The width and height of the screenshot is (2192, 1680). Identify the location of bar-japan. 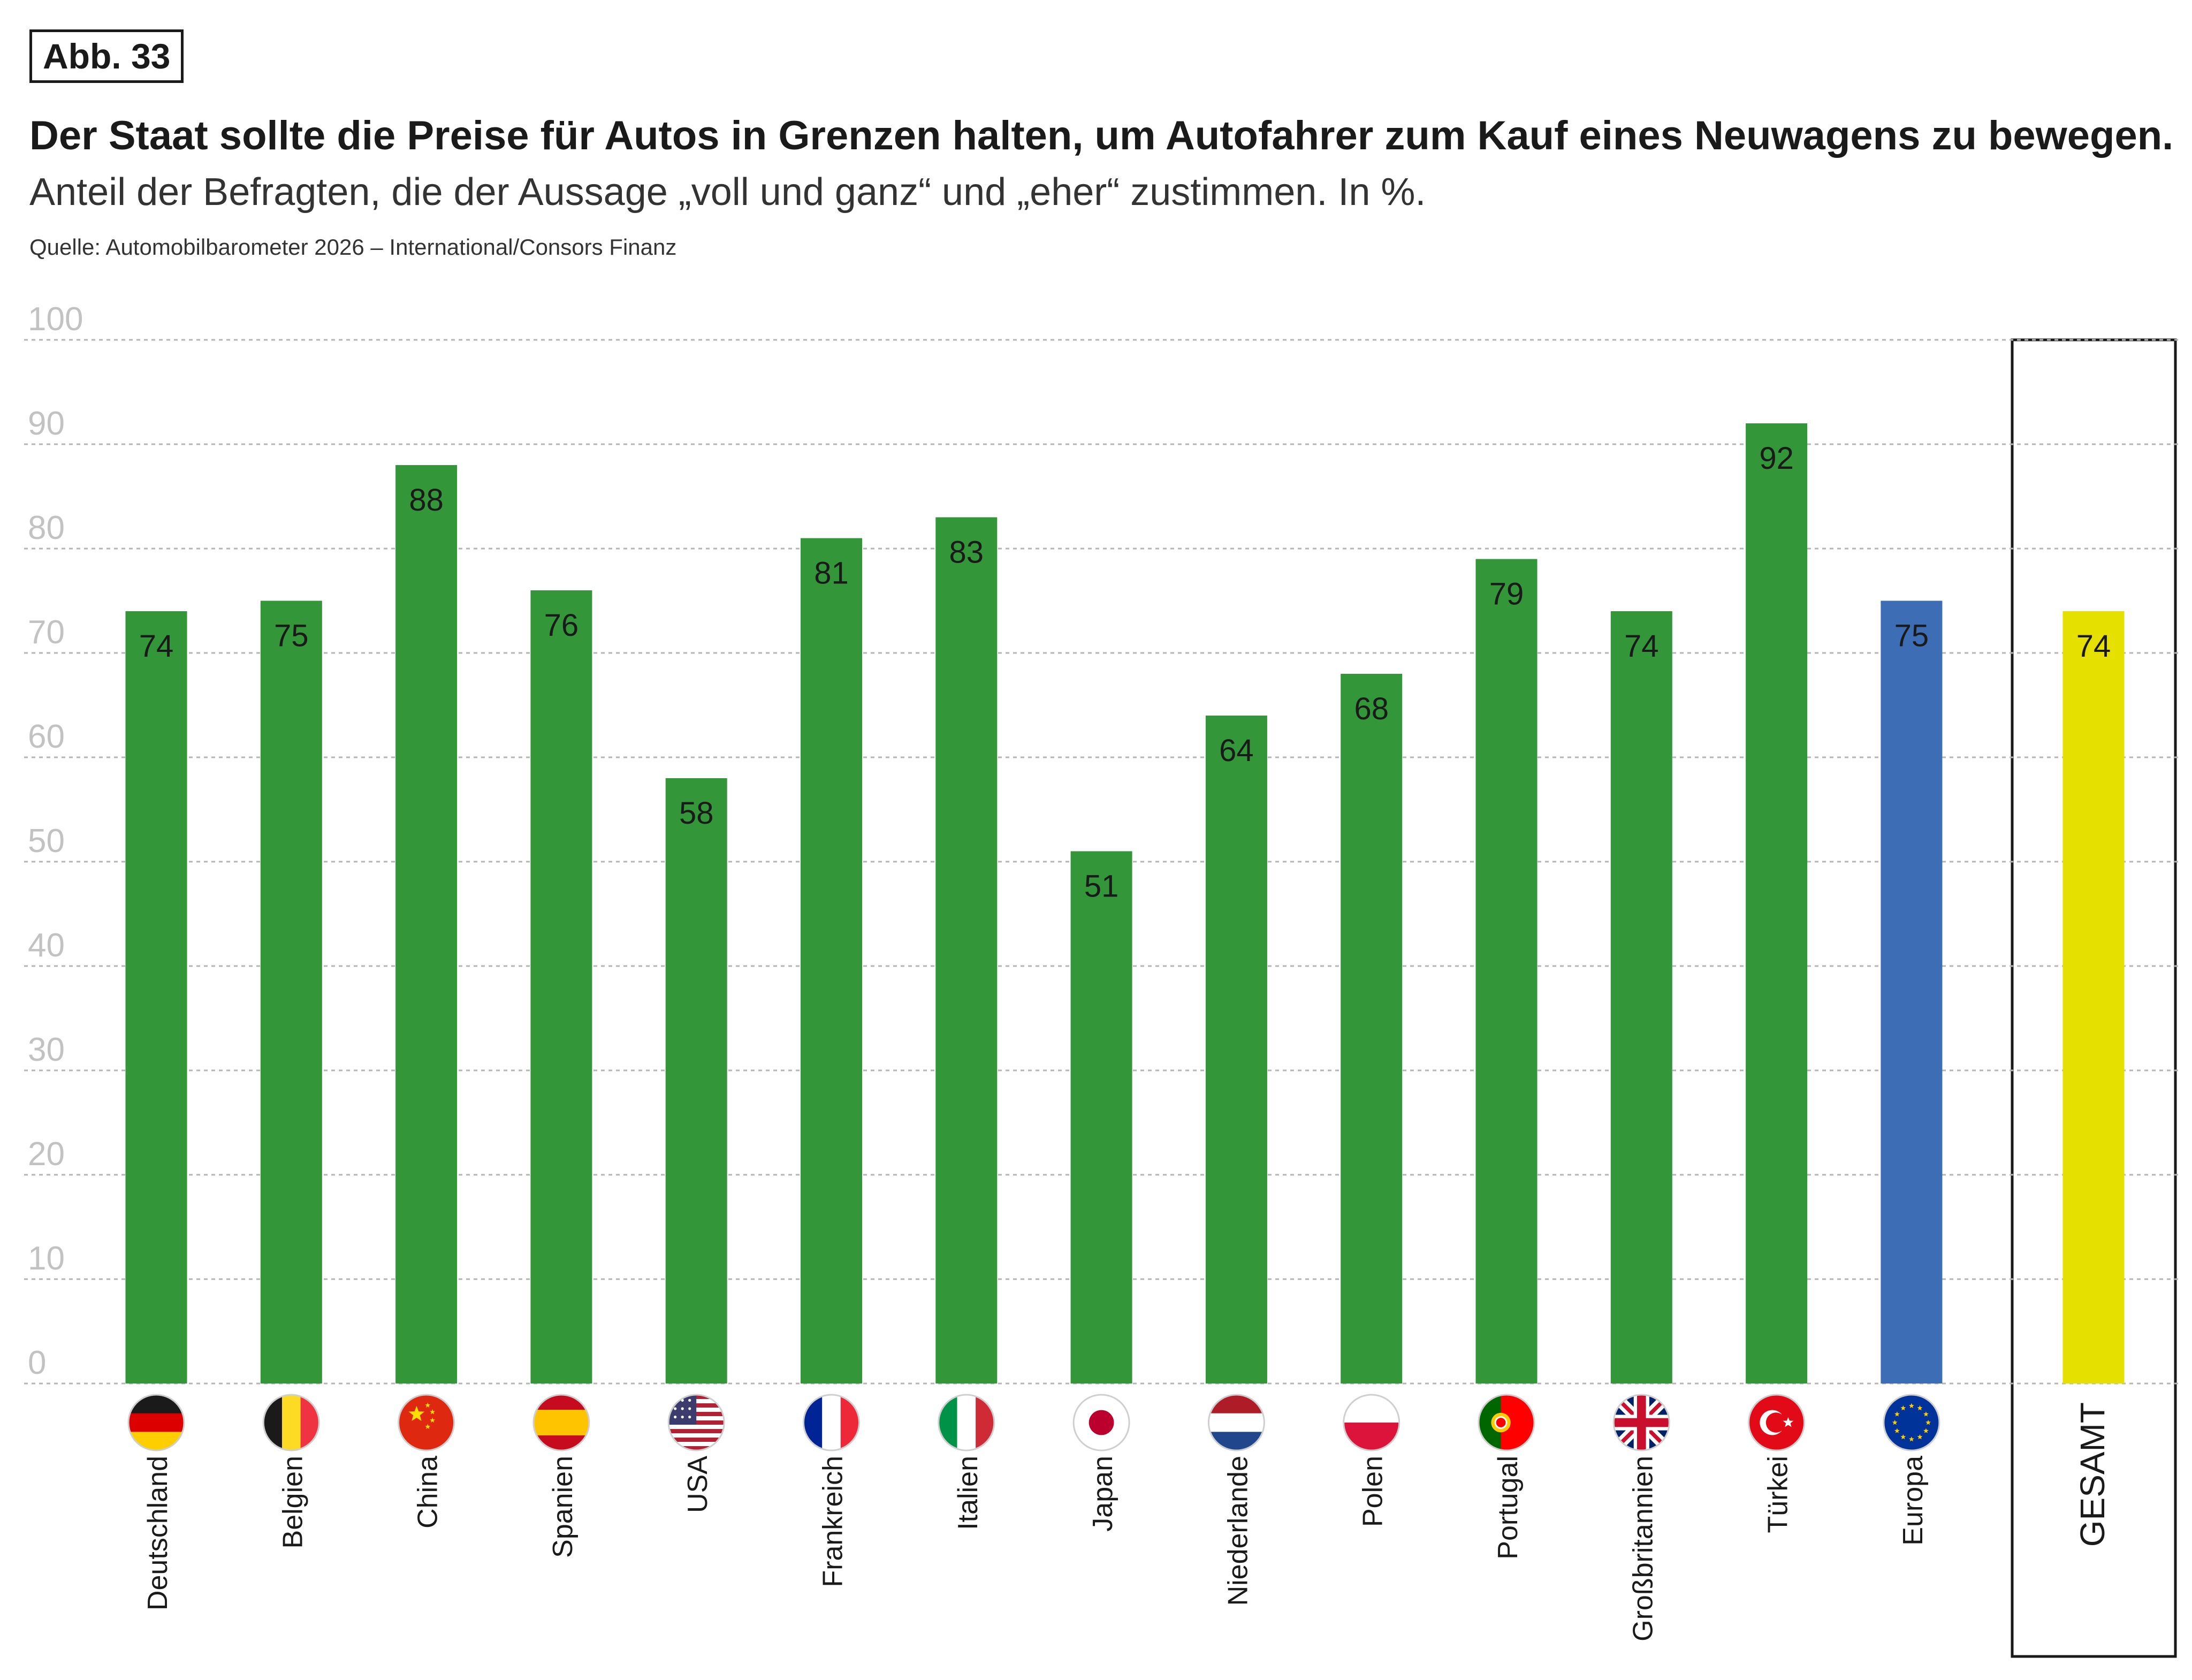
(1101, 1117).